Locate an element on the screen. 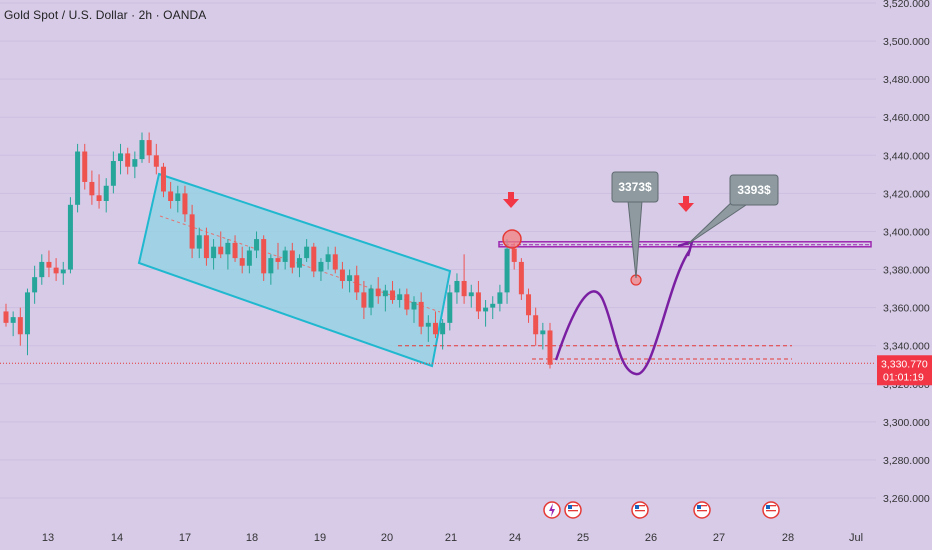 This screenshot has height=550, width=932. chart-title: Gold Spot / U.S. Dollar · 2h · OANDA is located at coordinates (105, 15).